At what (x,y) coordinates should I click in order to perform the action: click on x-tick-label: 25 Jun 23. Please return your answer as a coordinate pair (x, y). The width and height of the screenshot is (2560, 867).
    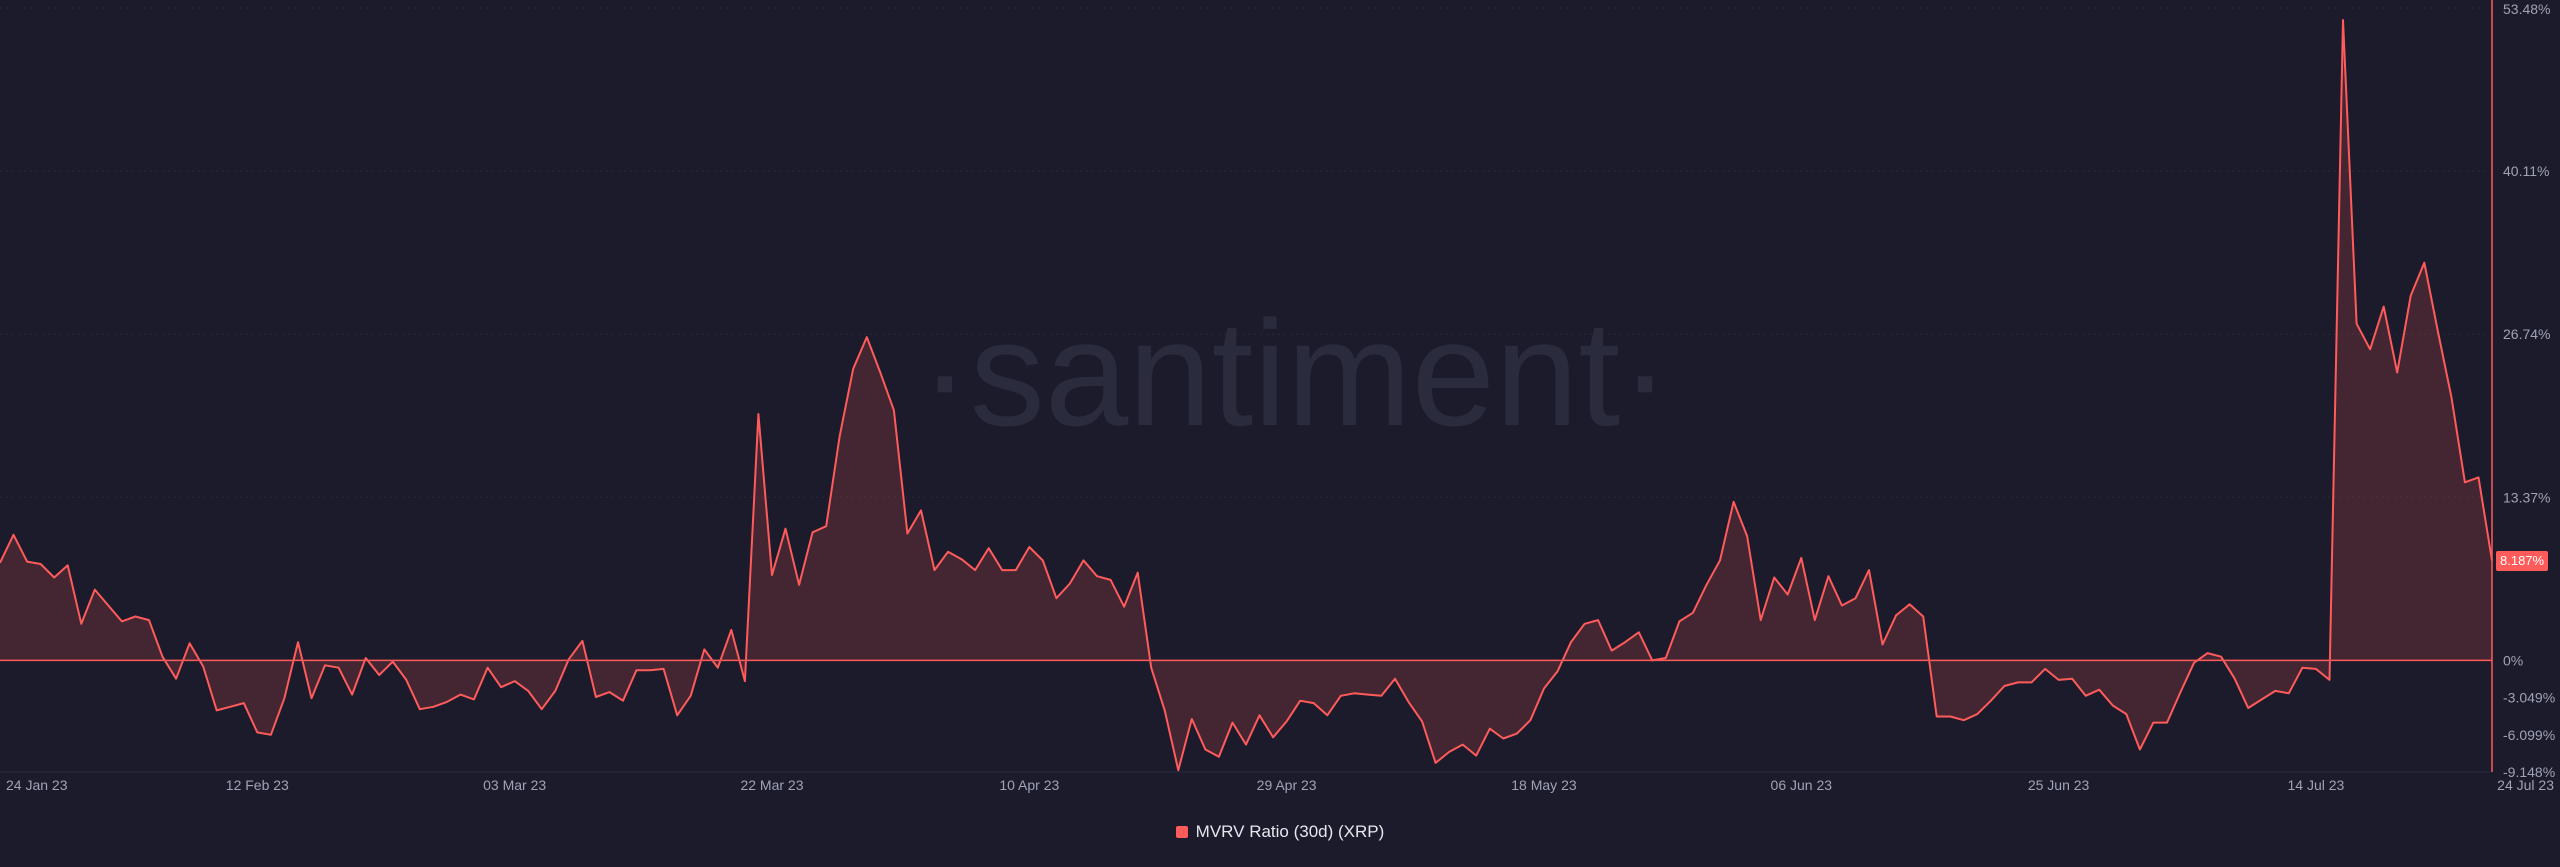
    Looking at the image, I should click on (2059, 785).